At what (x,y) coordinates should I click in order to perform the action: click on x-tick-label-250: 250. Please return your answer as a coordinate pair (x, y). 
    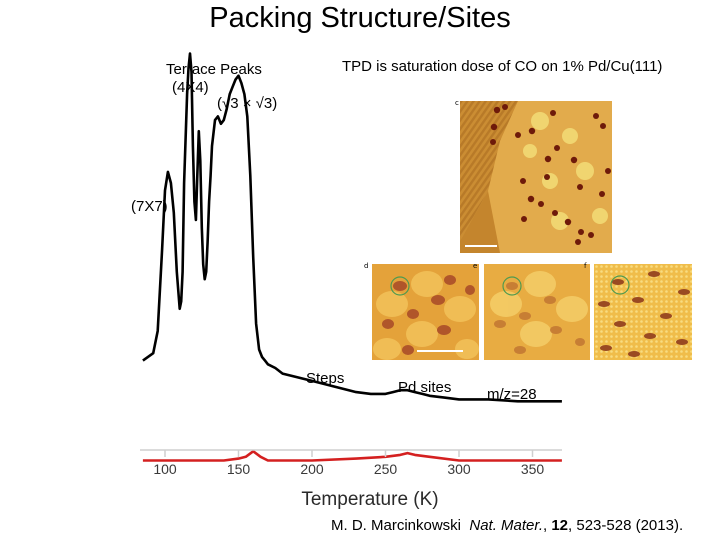
    Looking at the image, I should click on (386, 469).